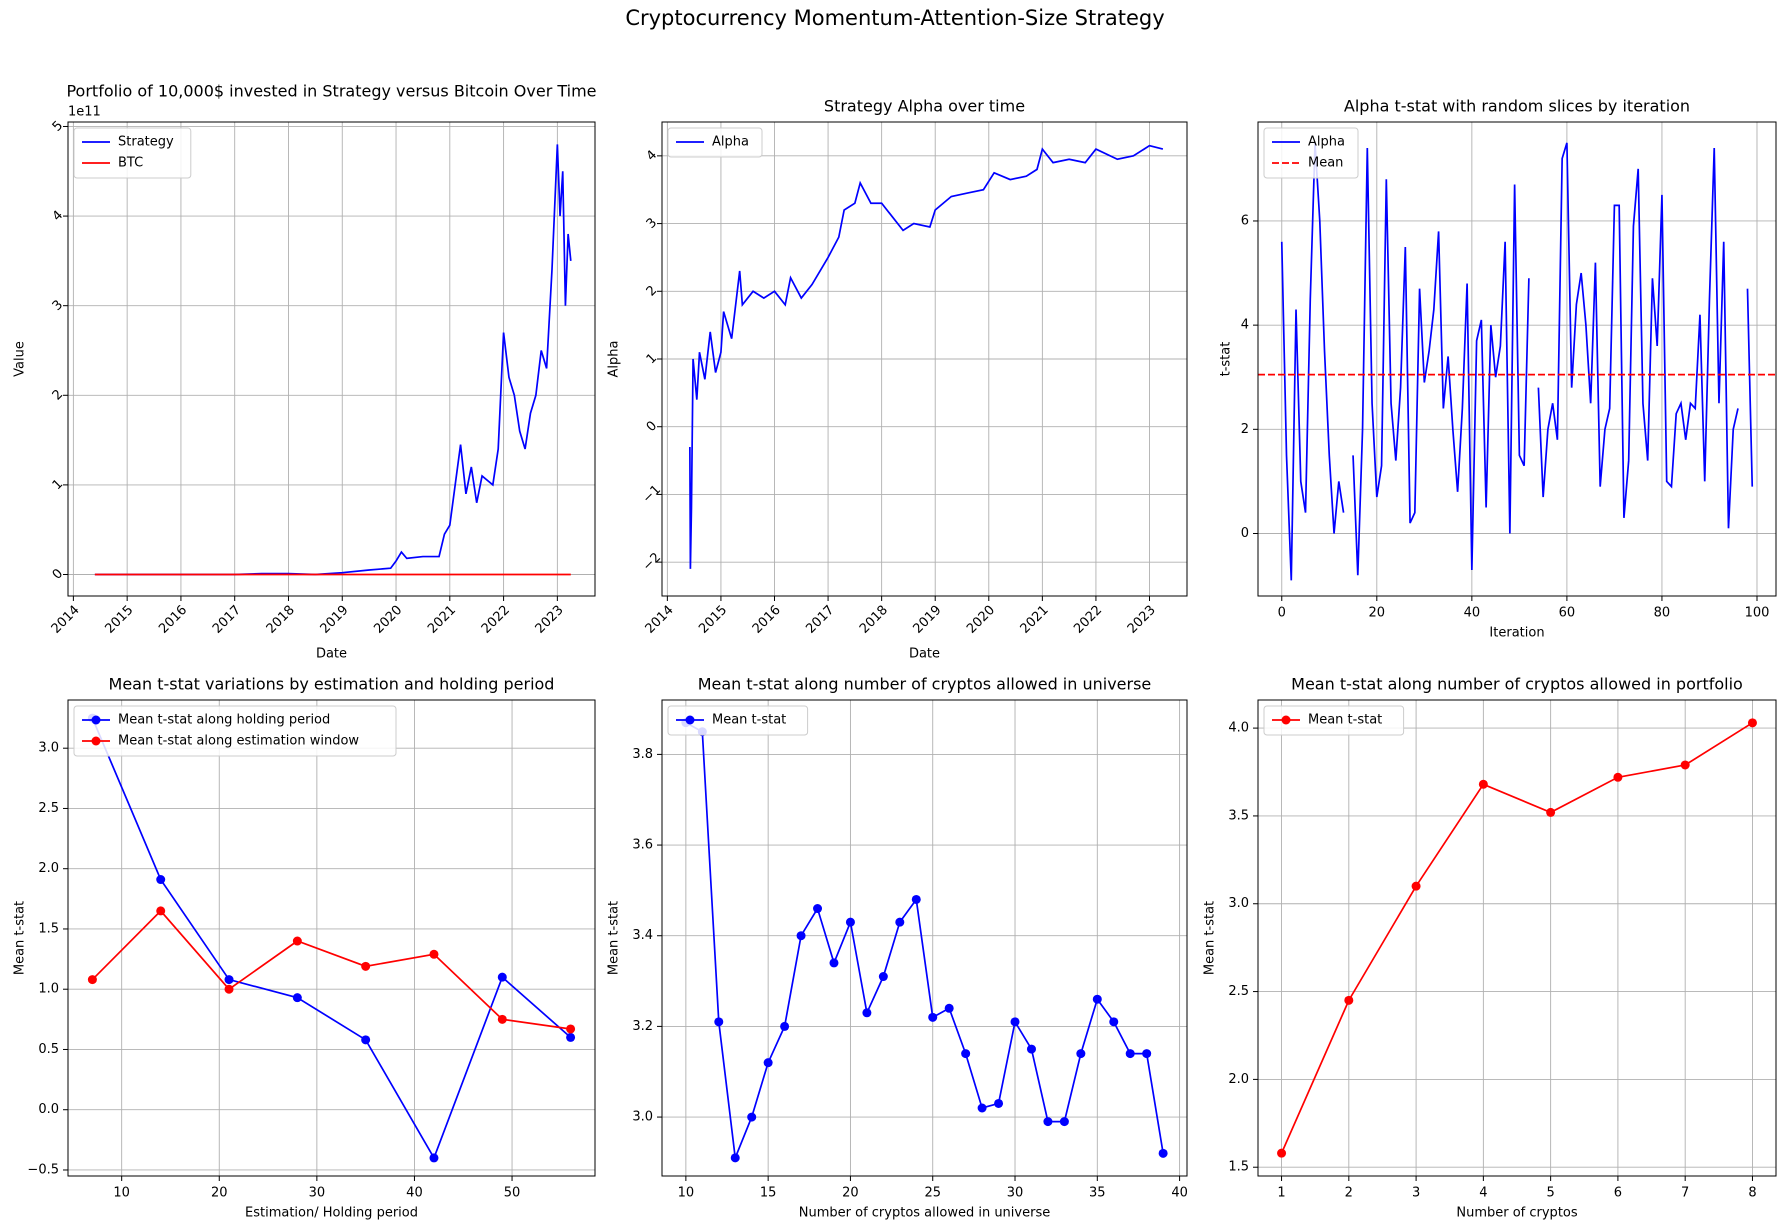 The width and height of the screenshot is (1790, 1229). What do you see at coordinates (767, 620) in the screenshot?
I see `x-tick-label: 2016` at bounding box center [767, 620].